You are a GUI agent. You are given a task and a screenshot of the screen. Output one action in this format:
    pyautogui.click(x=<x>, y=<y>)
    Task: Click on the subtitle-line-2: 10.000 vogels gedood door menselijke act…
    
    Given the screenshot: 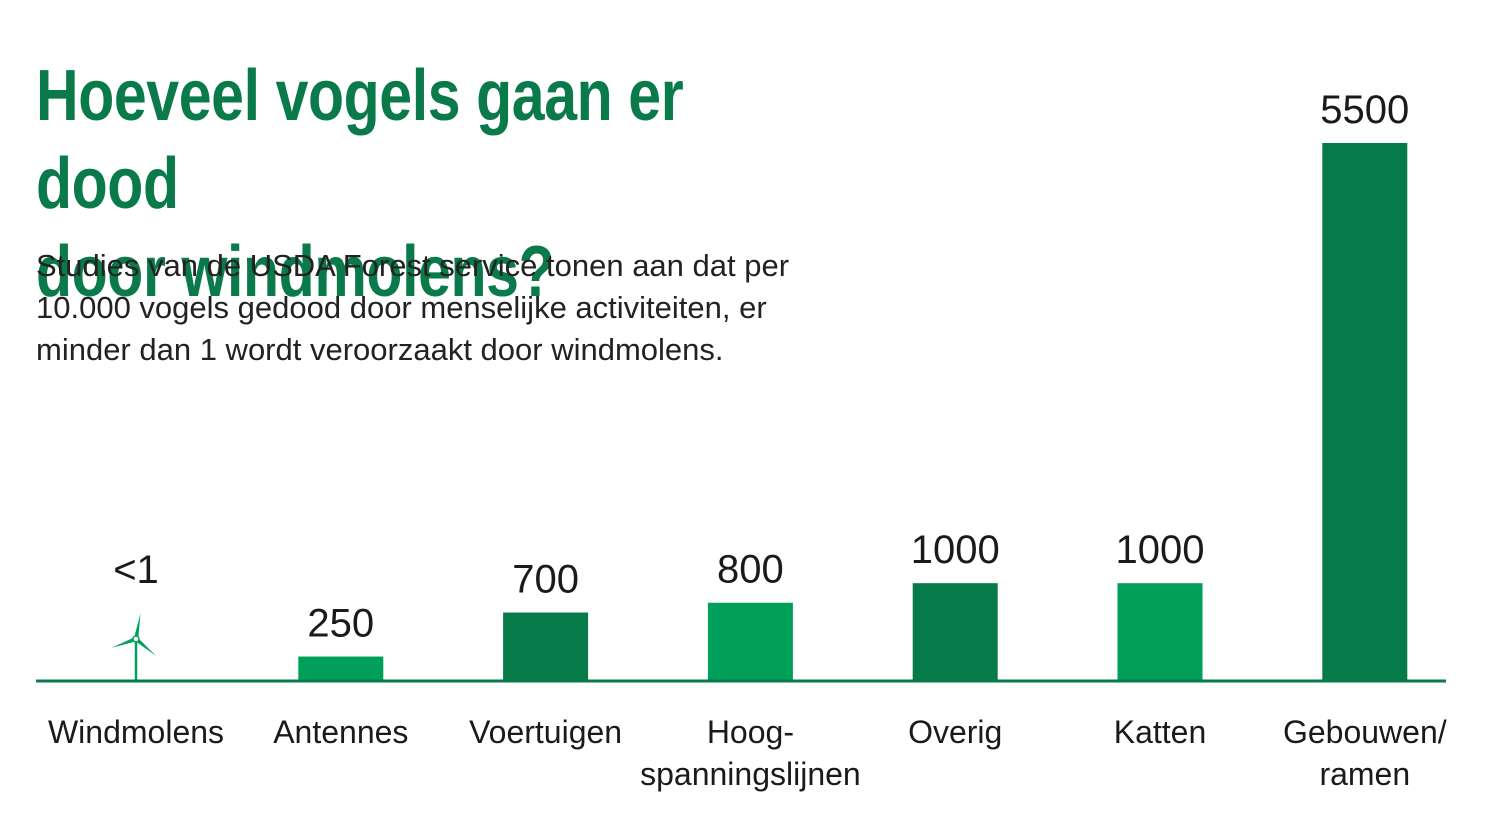 What is the action you would take?
    pyautogui.click(x=401, y=307)
    